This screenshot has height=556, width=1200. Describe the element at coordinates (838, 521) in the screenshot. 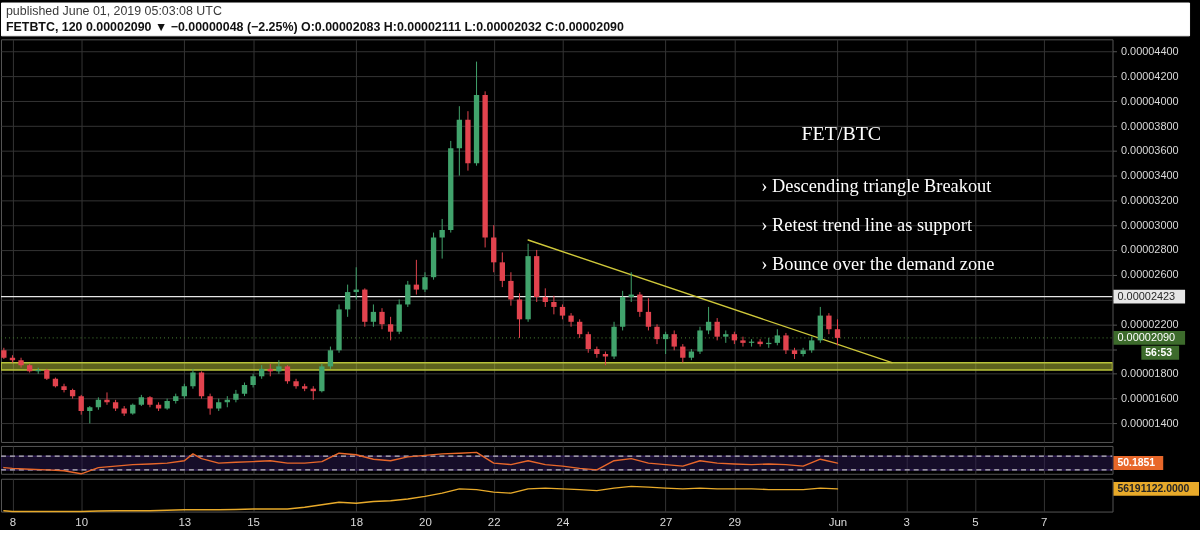

I see `x-tick-label: Jun` at that location.